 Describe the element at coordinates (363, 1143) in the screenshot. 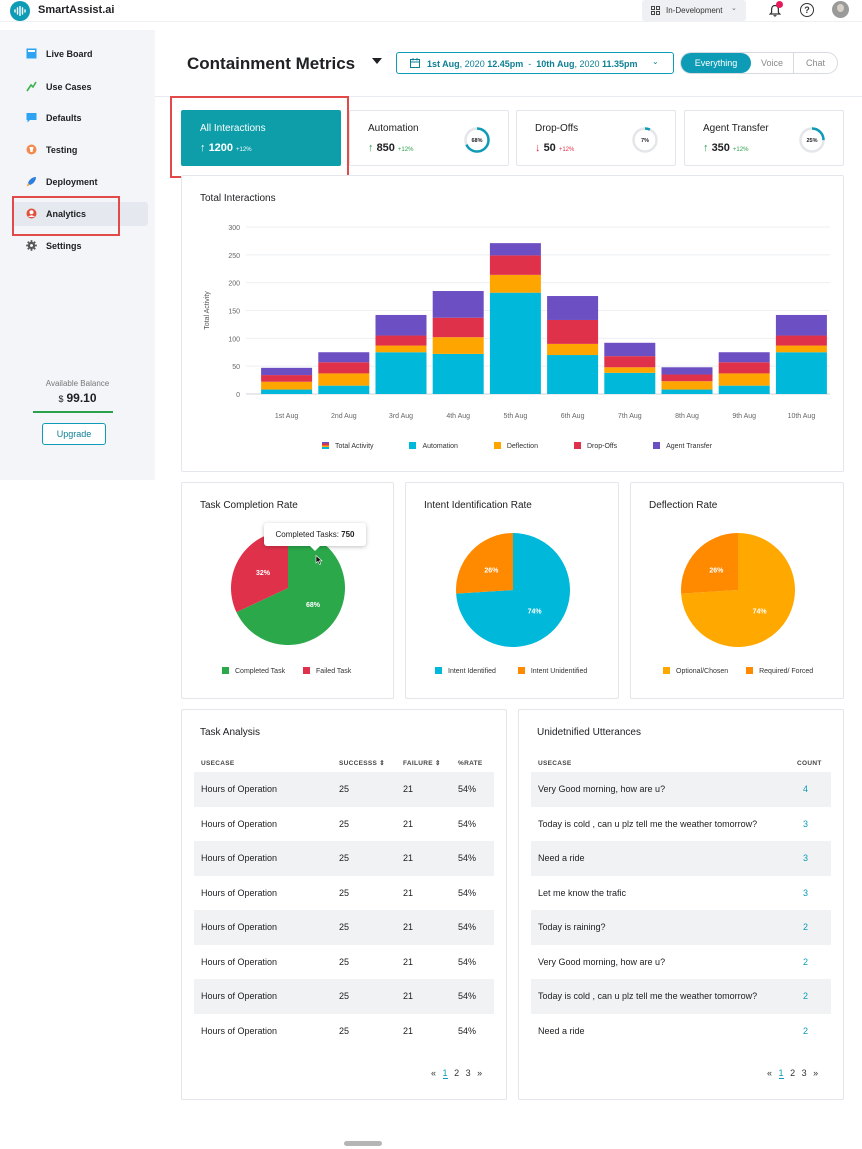

I see `scroll-handle` at that location.